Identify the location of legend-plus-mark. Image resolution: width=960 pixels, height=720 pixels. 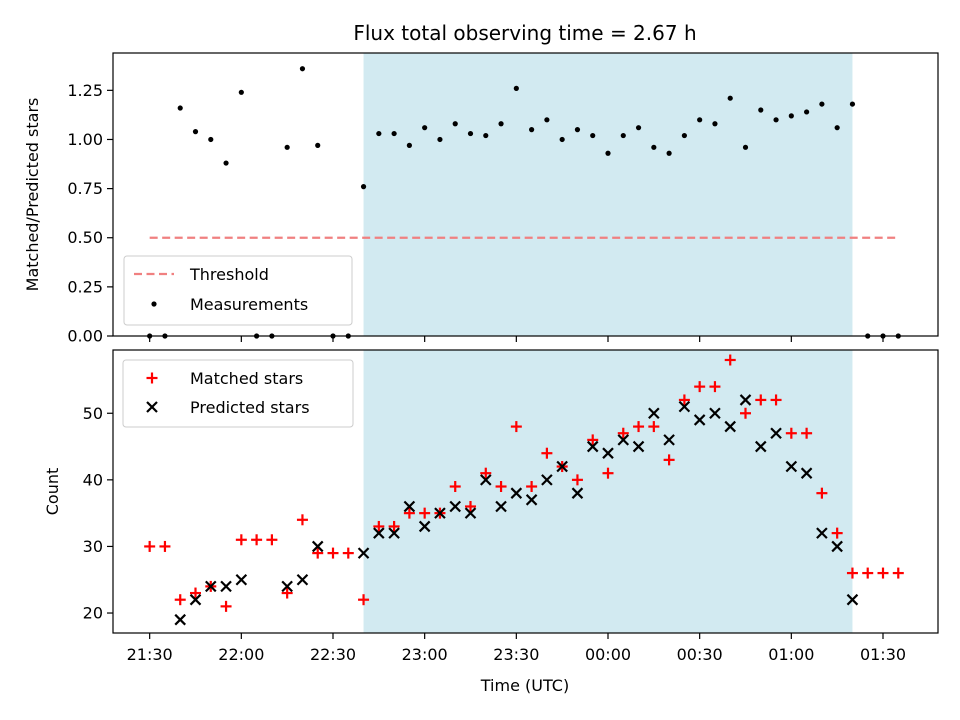
(152, 378).